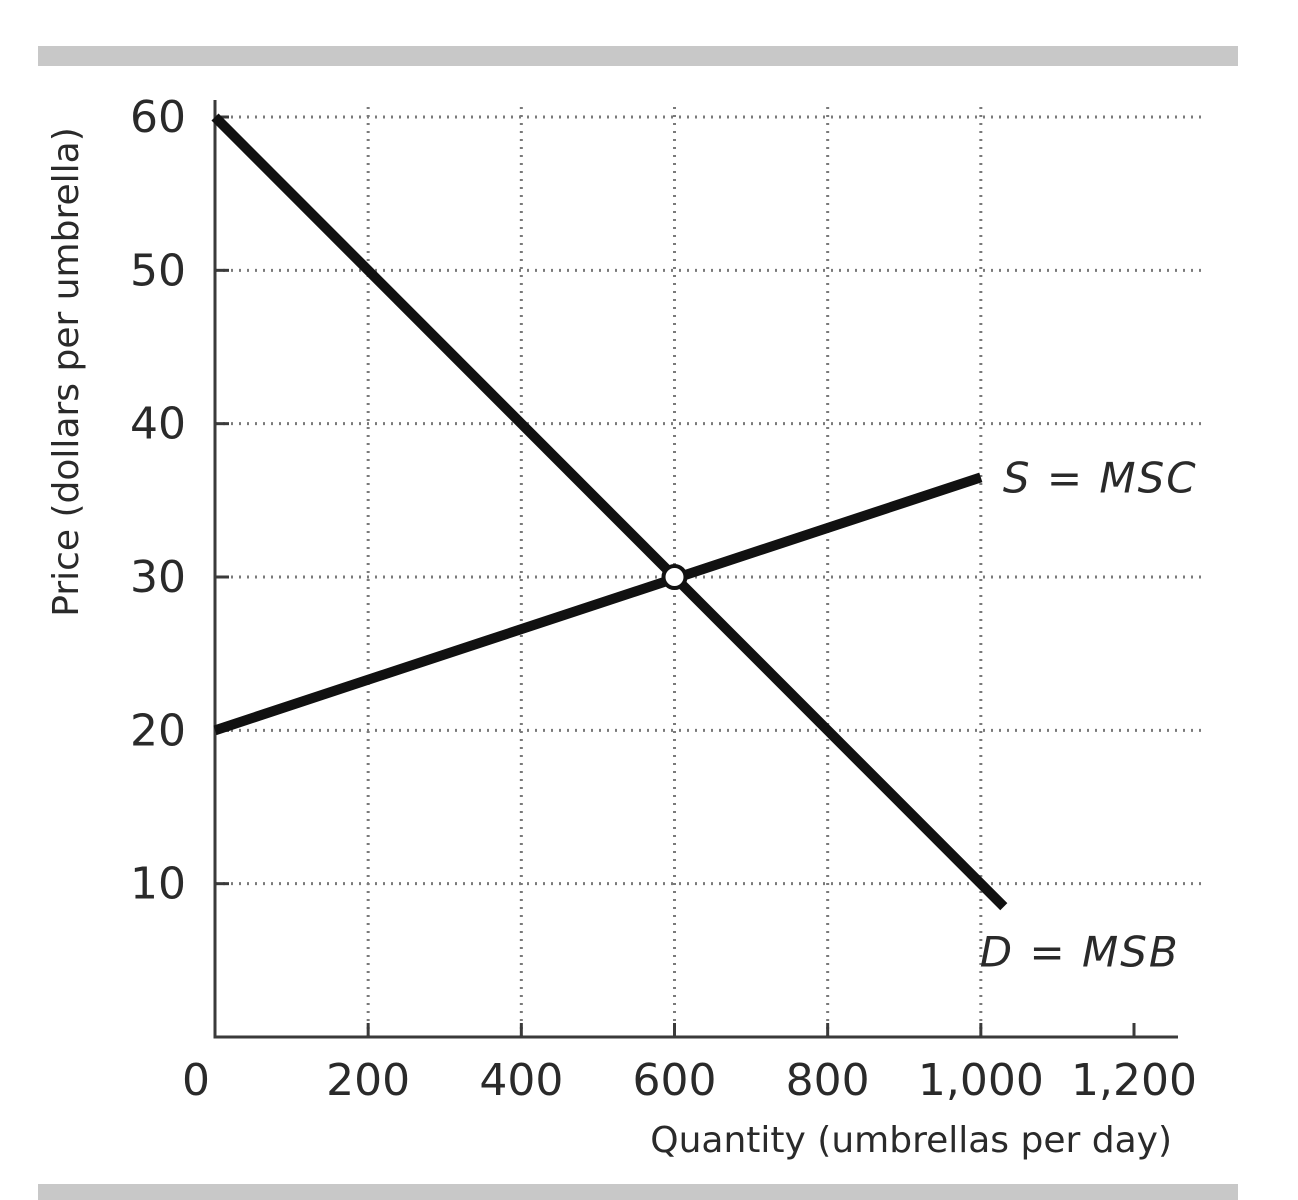 The image size is (1298, 1200). I want to click on equilibrium-point, so click(674, 577).